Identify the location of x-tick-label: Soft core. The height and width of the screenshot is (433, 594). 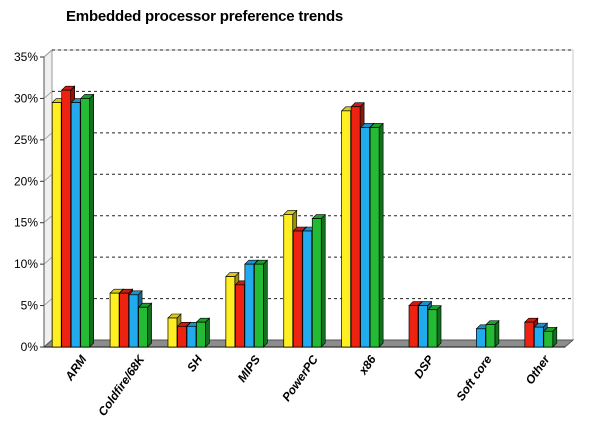
(473, 377).